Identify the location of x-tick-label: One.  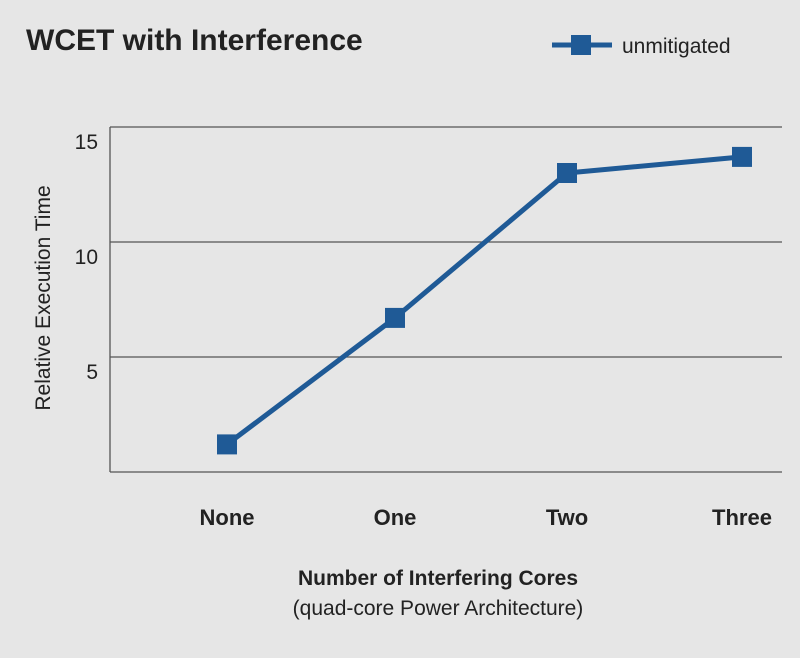
(395, 517).